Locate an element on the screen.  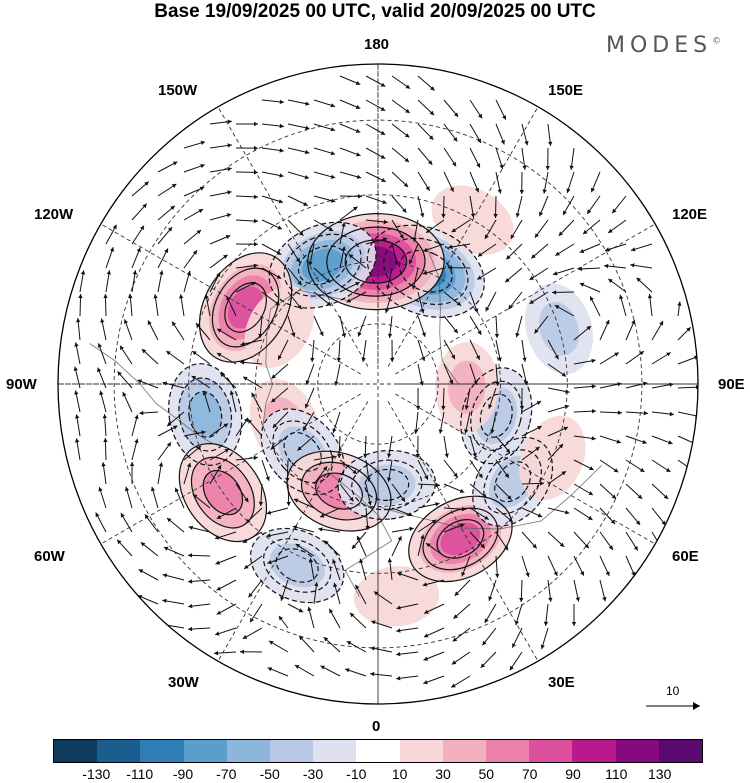
colorbar-segment is located at coordinates (680, 751).